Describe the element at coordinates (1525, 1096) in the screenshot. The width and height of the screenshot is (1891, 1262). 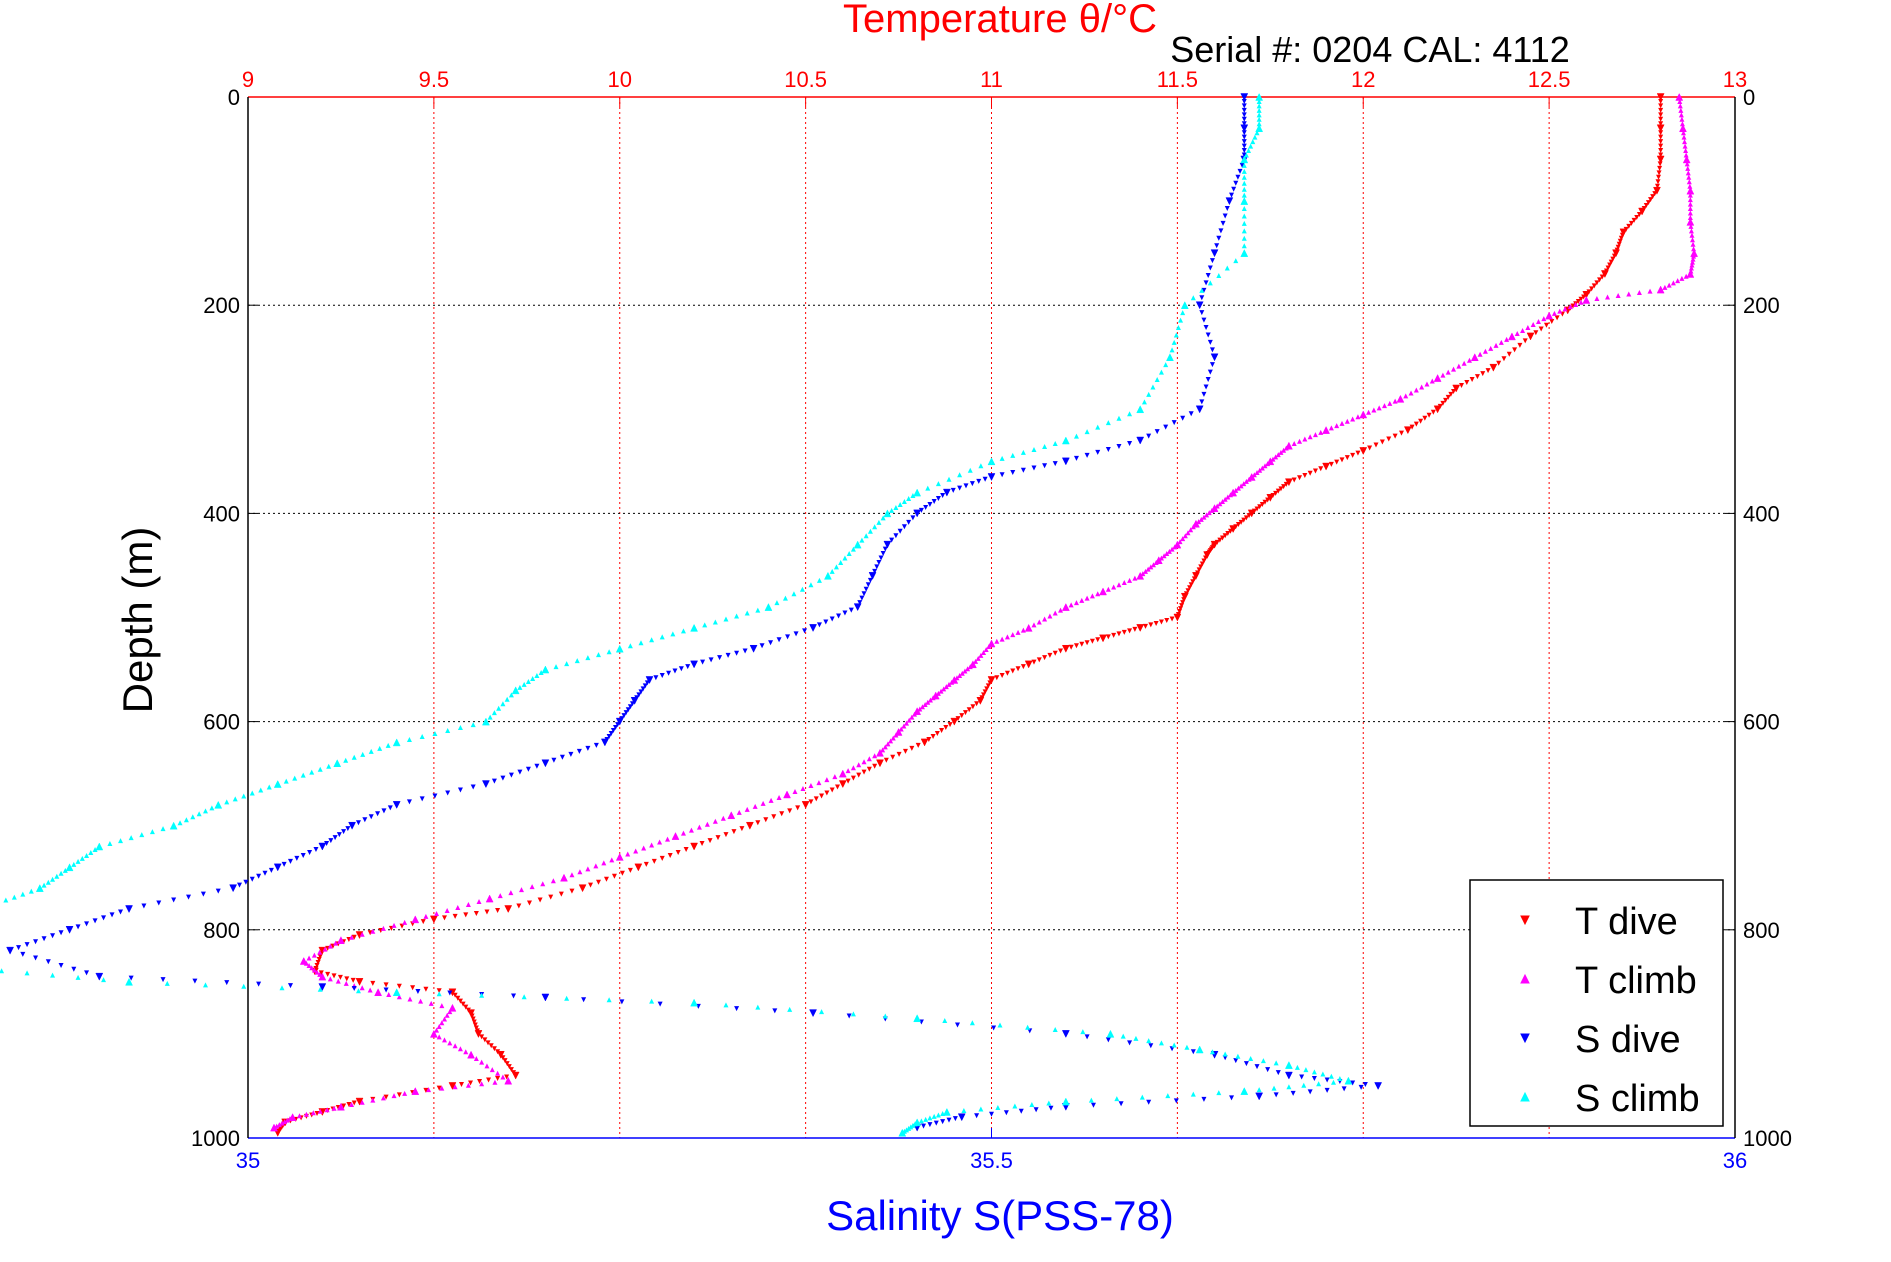
I see `legend-marker` at that location.